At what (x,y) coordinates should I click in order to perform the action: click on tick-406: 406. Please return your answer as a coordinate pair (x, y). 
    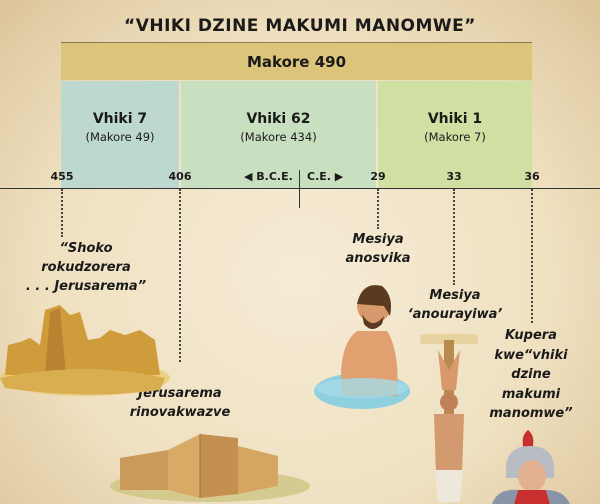
    Looking at the image, I should click on (180, 176).